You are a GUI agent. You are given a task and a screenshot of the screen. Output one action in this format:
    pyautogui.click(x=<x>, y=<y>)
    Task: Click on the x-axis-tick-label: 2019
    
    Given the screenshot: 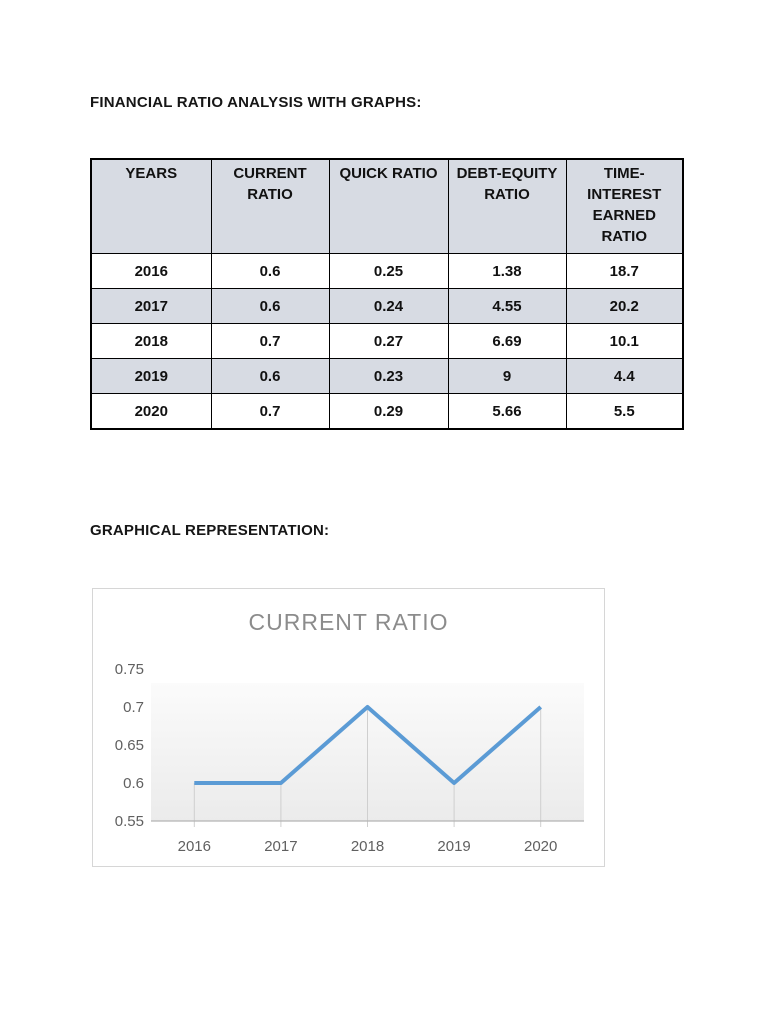 What is the action you would take?
    pyautogui.click(x=453, y=846)
    